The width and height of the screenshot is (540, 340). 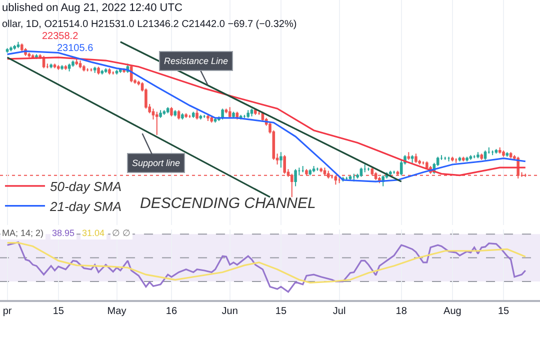 I want to click on legend-label: 50-day SMA, so click(x=86, y=186).